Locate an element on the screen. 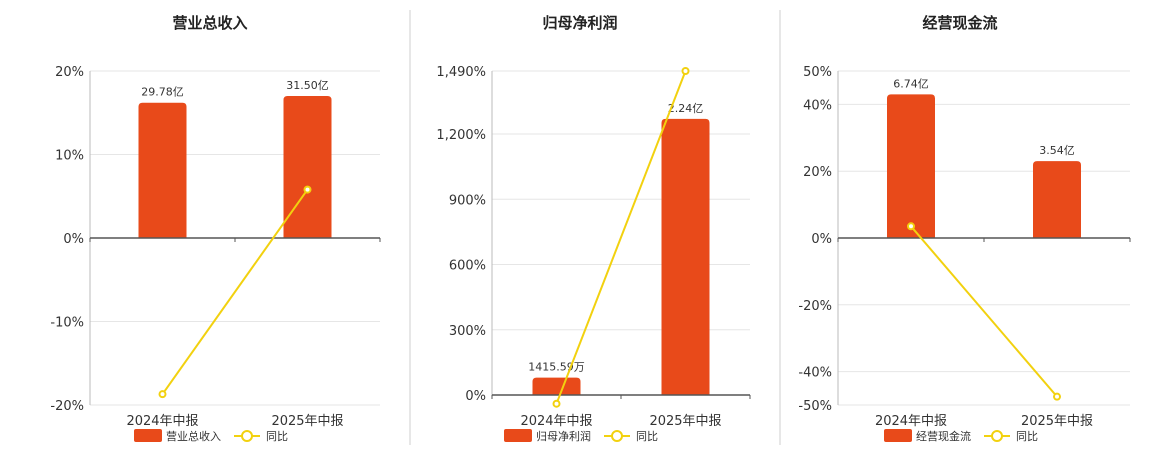 Image resolution: width=1160 pixels, height=450 pixels. legend-label: 营业总收入 is located at coordinates (193, 436).